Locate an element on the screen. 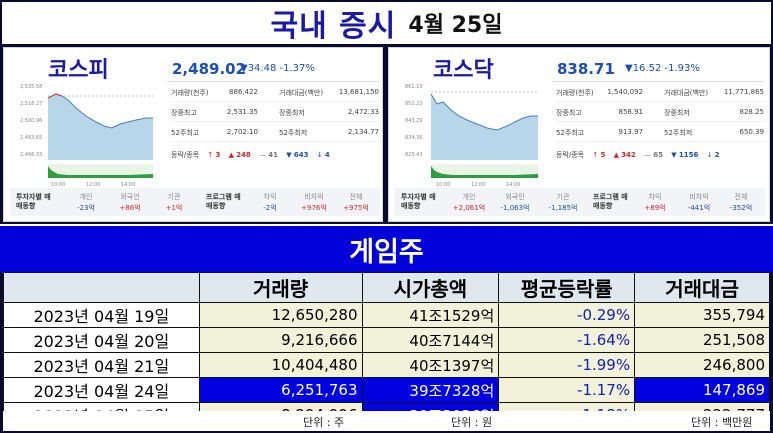  kosdaq-line is located at coordinates (484, 112).